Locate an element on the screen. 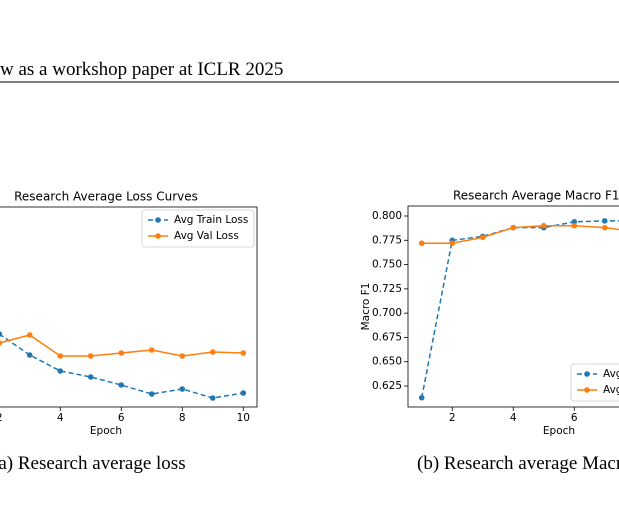 The height and width of the screenshot is (507, 619). y-tick-label: 0.625 is located at coordinates (387, 386).